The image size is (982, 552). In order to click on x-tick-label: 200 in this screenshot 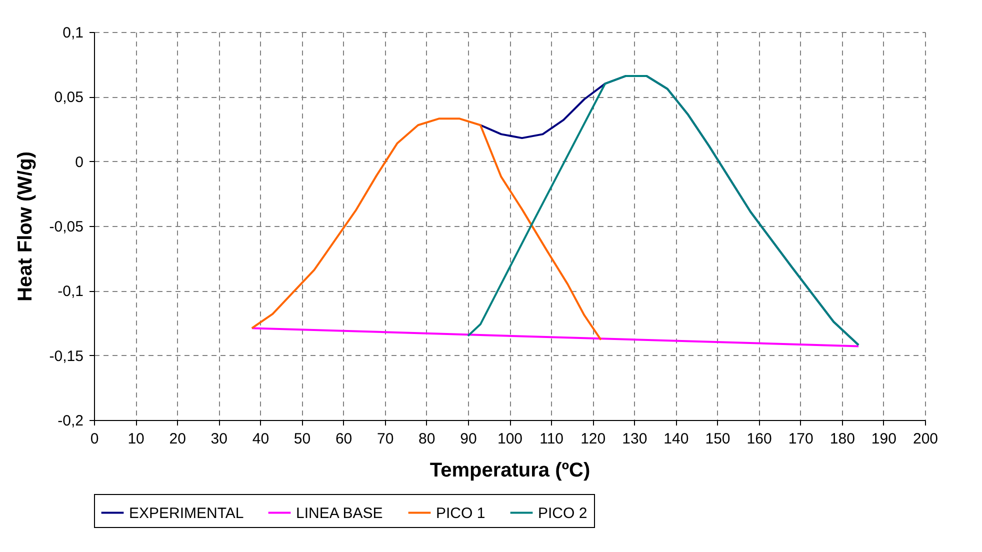, I will do `click(925, 439)`.